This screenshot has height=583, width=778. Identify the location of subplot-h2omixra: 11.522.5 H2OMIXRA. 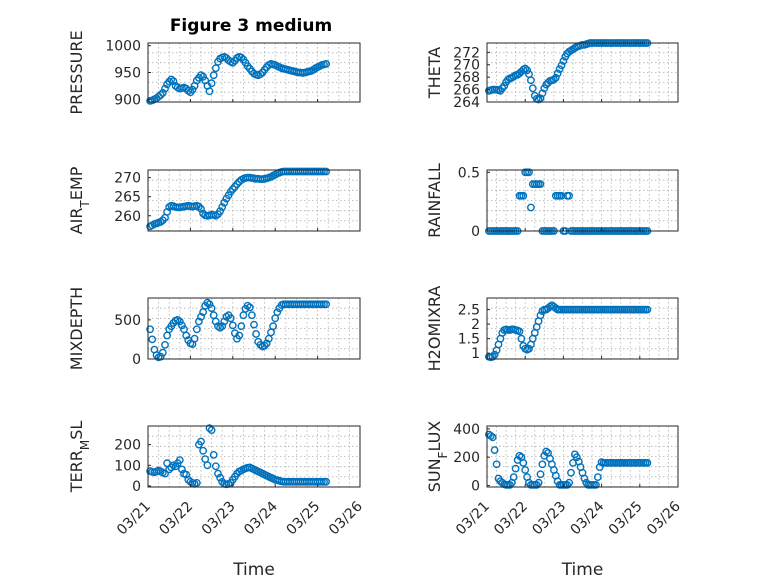
(552, 329).